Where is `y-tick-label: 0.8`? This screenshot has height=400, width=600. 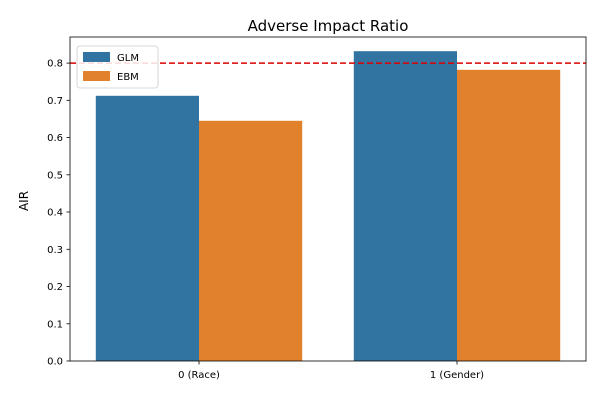
y-tick-label: 0.8 is located at coordinates (55, 64).